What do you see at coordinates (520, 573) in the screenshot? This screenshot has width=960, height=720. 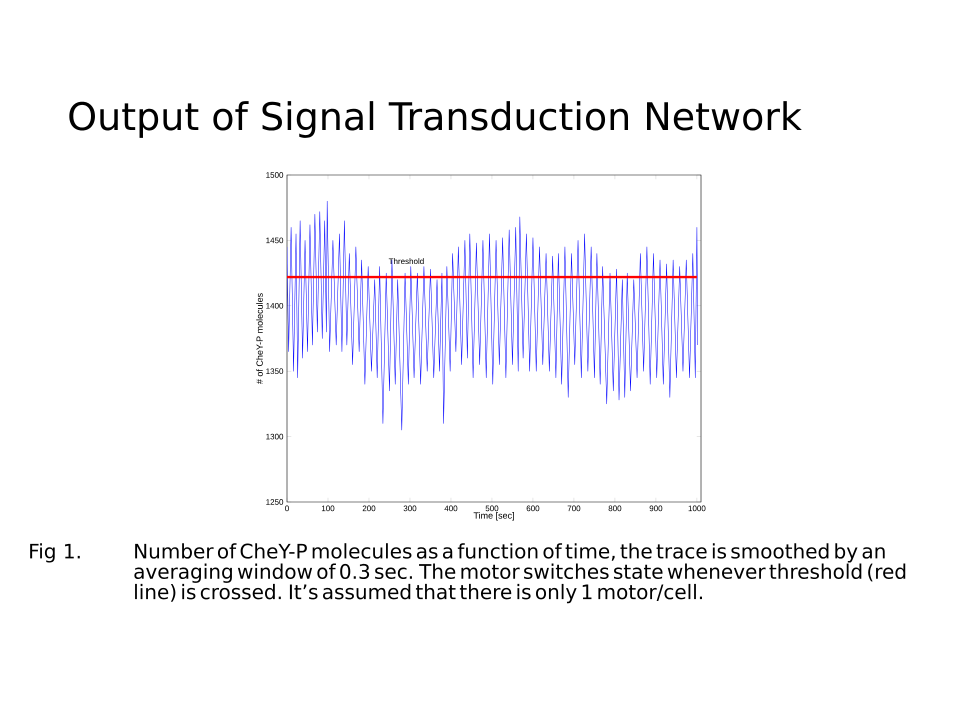 I see `text: Number of CheY-P molecules as a function of time, the trace is smoothed by an averaging window of 0.3 sec. The motor switches state whenever threshold (red line) is crossed. It’s assumed that there is only 1 motor/cell.` at bounding box center [520, 573].